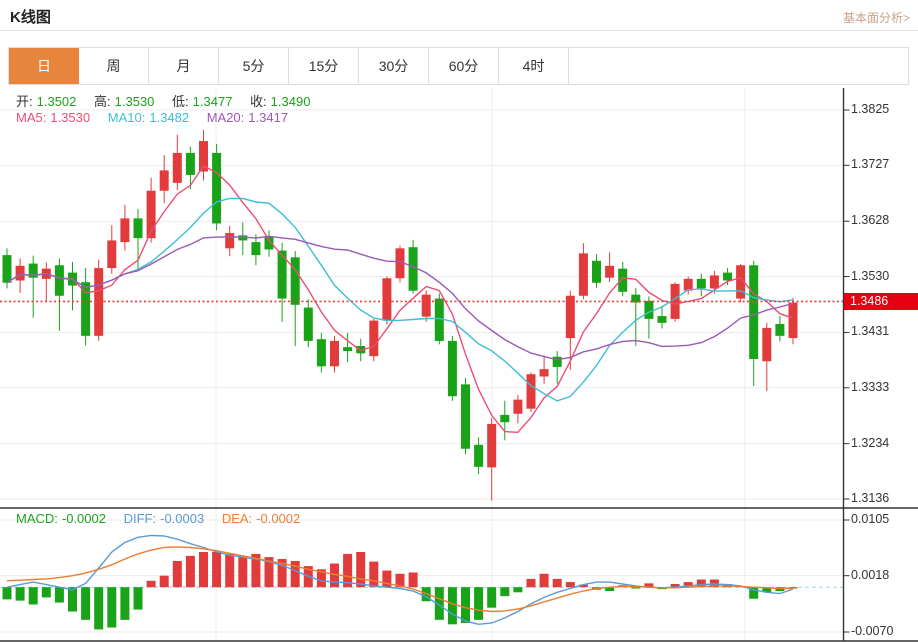 This screenshot has width=918, height=642. Describe the element at coordinates (324, 66) in the screenshot. I see `tab-15min: 15分` at that location.